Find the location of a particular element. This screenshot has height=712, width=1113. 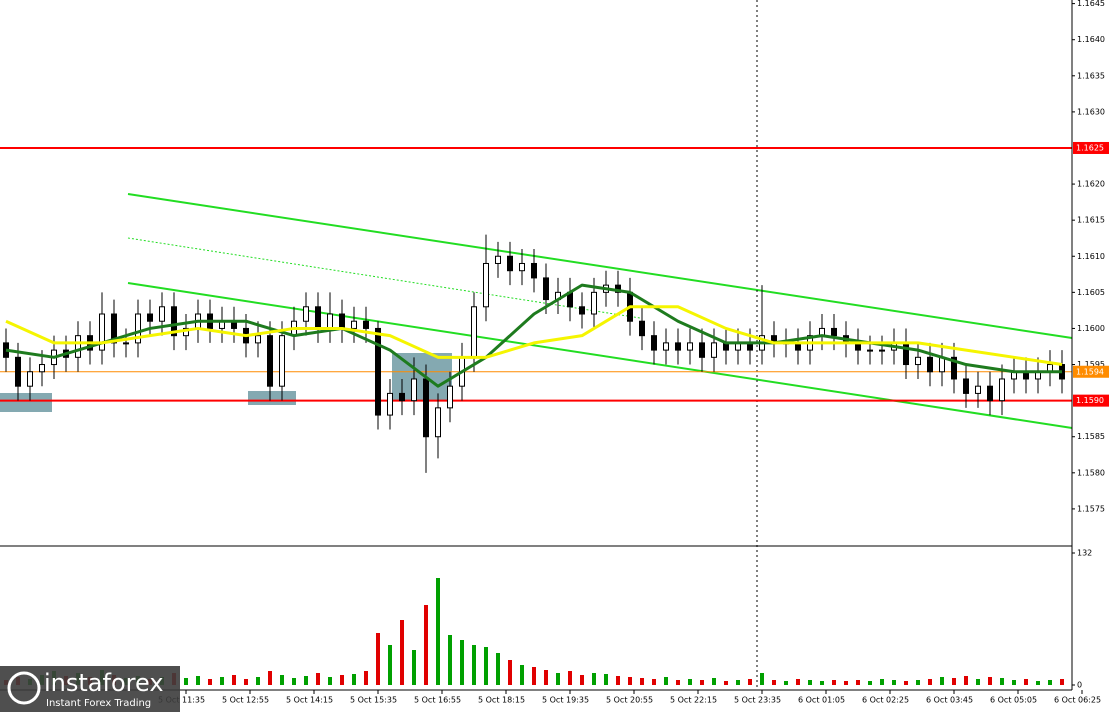

x-tick-label: 6 Oct 02:25 is located at coordinates (885, 700).